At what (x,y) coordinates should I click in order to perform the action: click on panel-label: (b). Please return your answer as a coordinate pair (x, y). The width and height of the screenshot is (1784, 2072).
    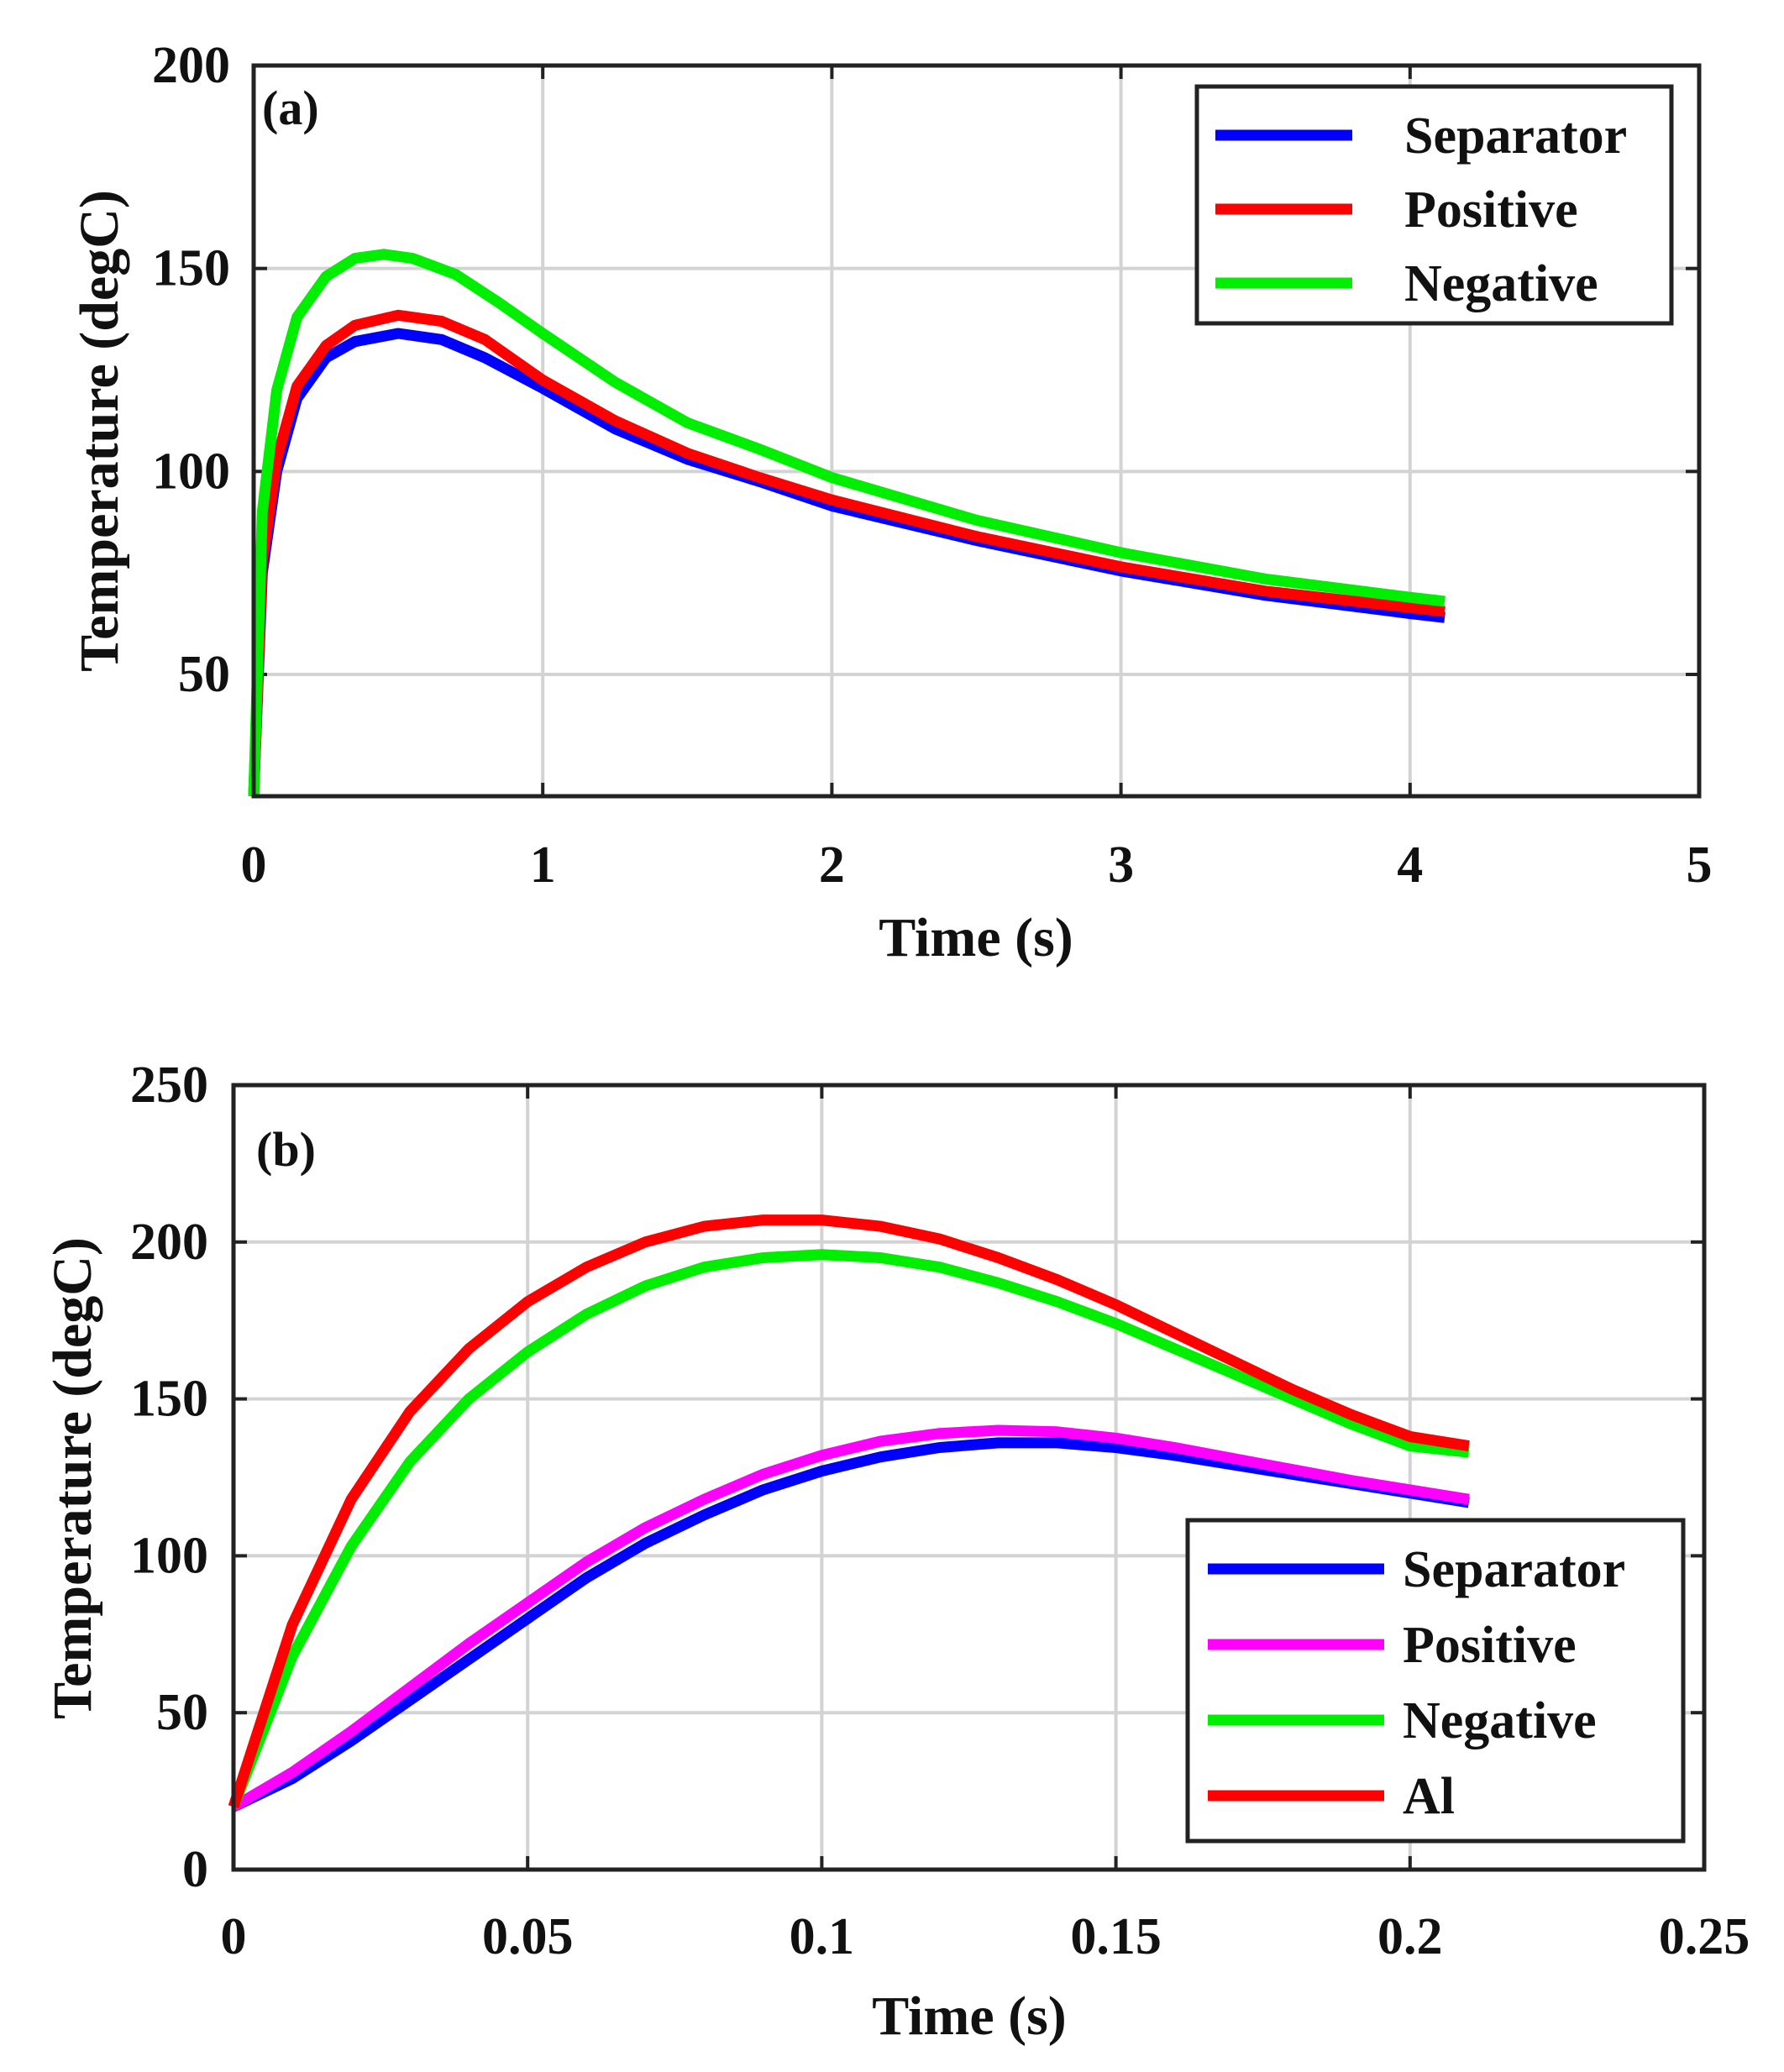
    Looking at the image, I should click on (286, 1149).